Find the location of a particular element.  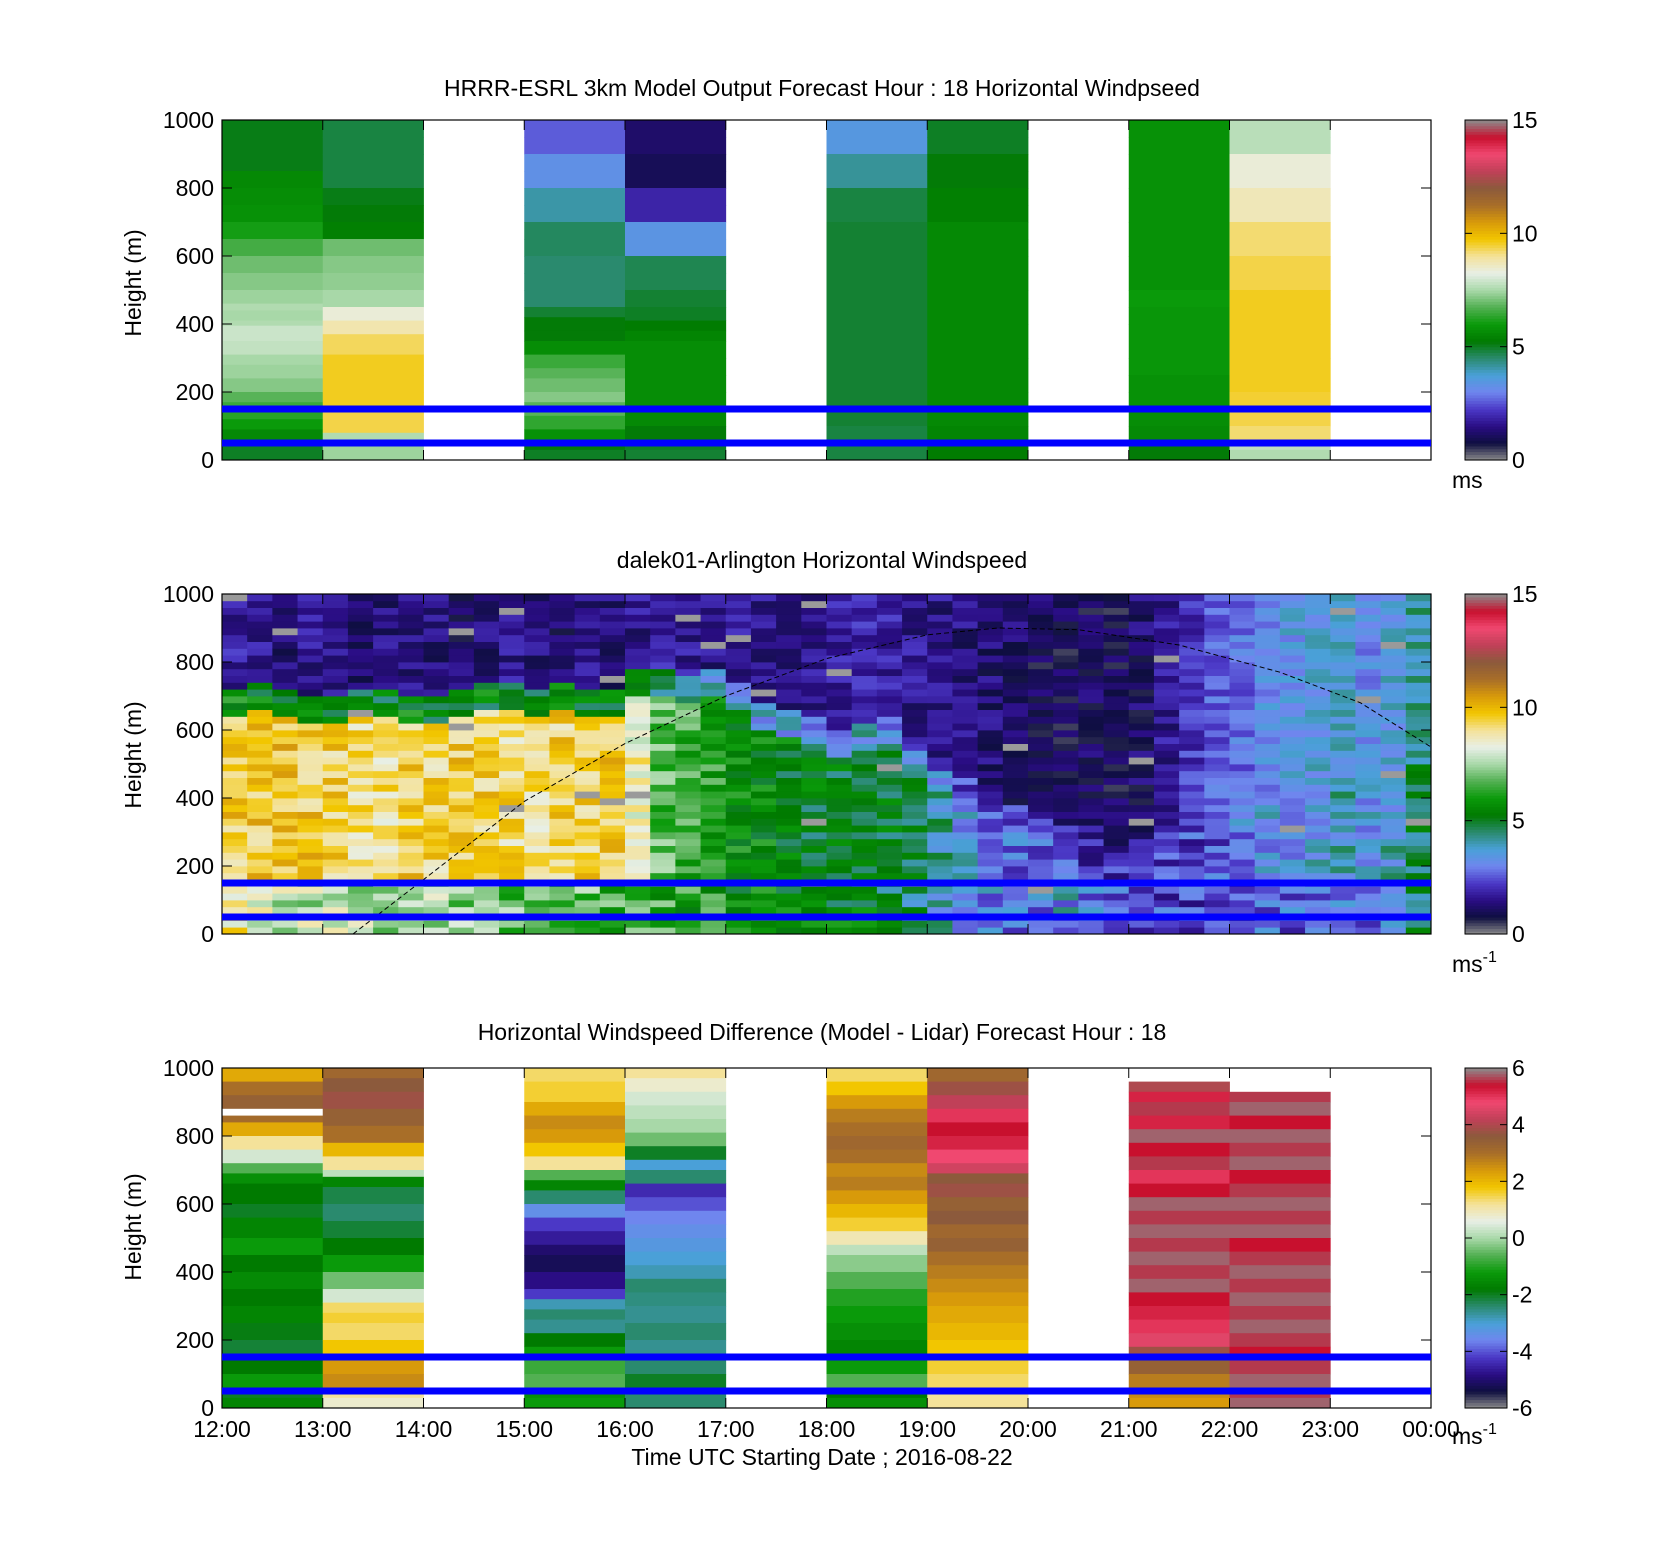

panel-difference-ylabel: Height (m) is located at coordinates (133, 1226).